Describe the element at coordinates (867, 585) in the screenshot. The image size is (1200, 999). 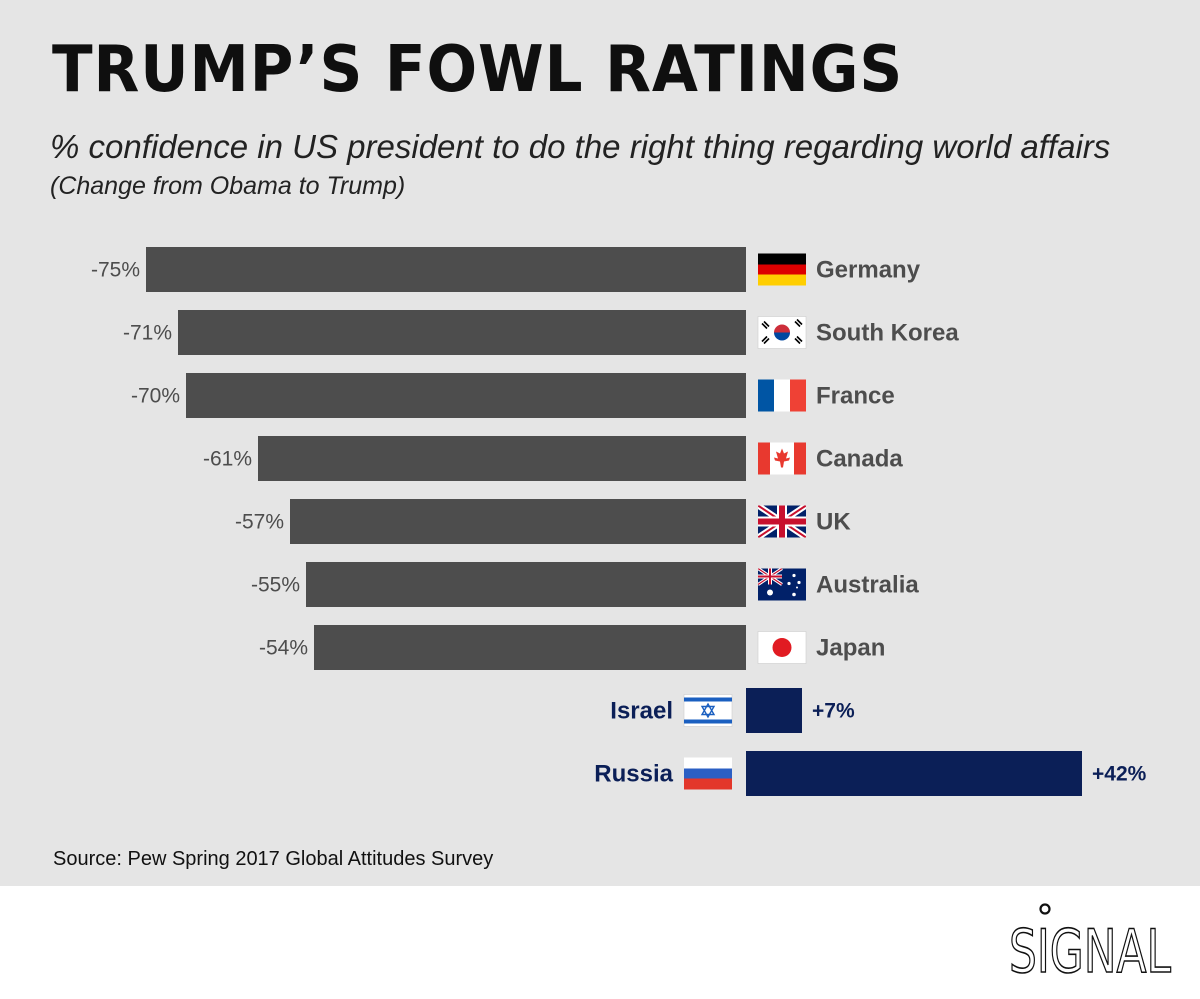
I see `category-label-australia: Australia` at that location.